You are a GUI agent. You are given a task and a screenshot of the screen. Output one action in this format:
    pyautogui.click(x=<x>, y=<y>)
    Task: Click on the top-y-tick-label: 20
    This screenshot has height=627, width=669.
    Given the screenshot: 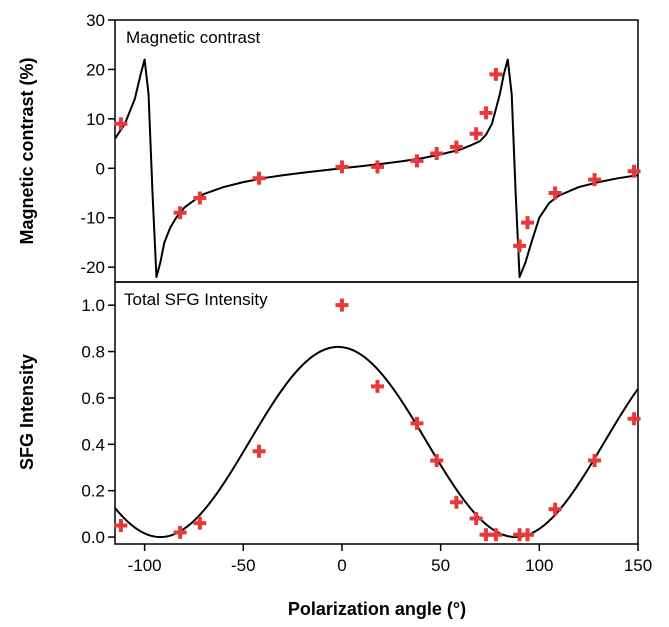 What is the action you would take?
    pyautogui.click(x=95, y=69)
    